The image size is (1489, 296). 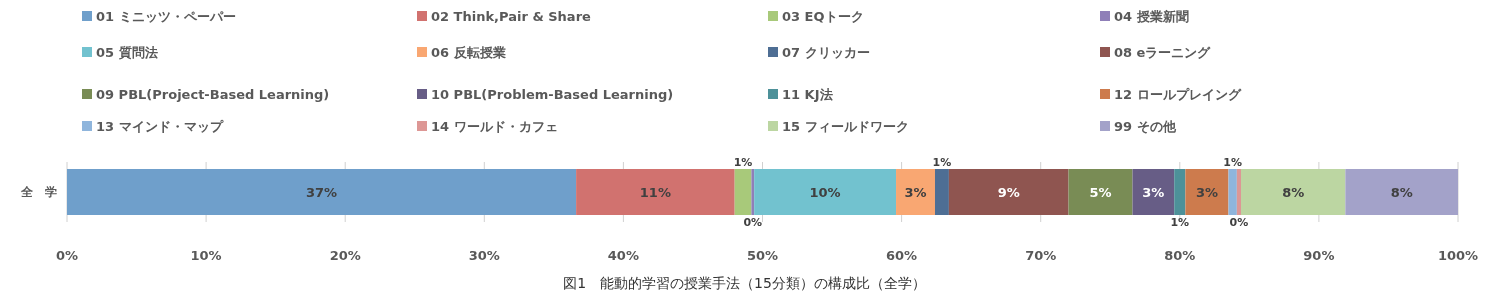 What do you see at coordinates (213, 94) in the screenshot?
I see `legend-label: 09 PBL(Project-Based Learning)` at bounding box center [213, 94].